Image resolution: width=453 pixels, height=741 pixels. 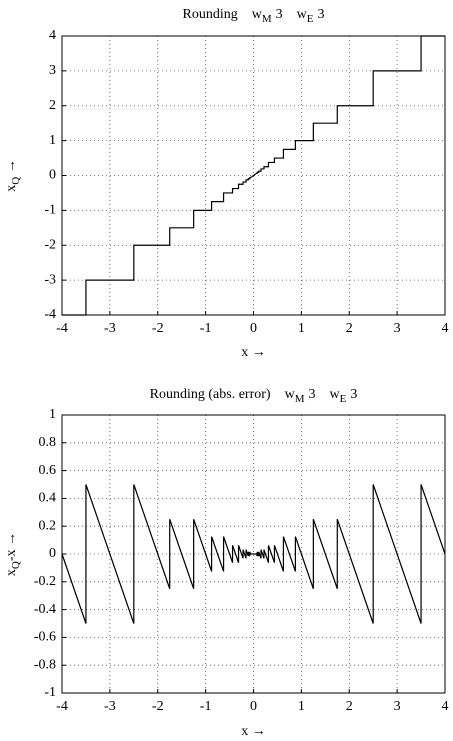 What do you see at coordinates (48, 470) in the screenshot?
I see `y-tick-label: 0.6` at bounding box center [48, 470].